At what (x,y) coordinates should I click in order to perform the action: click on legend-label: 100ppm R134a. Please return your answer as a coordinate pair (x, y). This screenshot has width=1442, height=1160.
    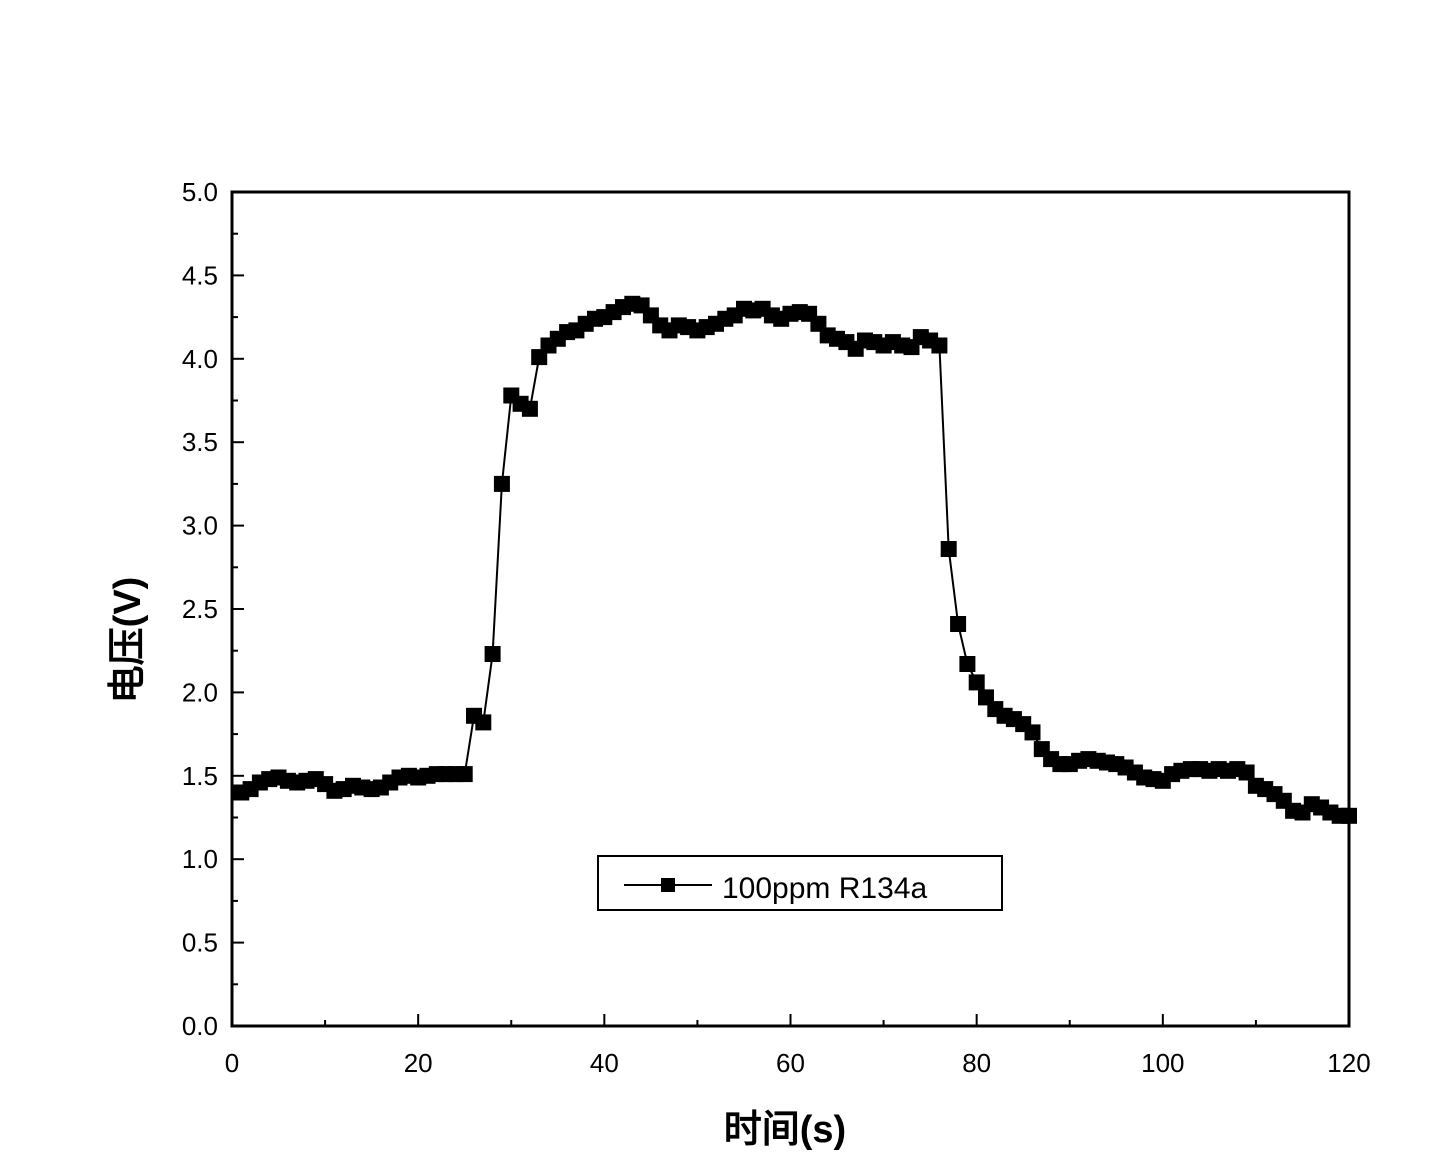
    Looking at the image, I should click on (824, 888).